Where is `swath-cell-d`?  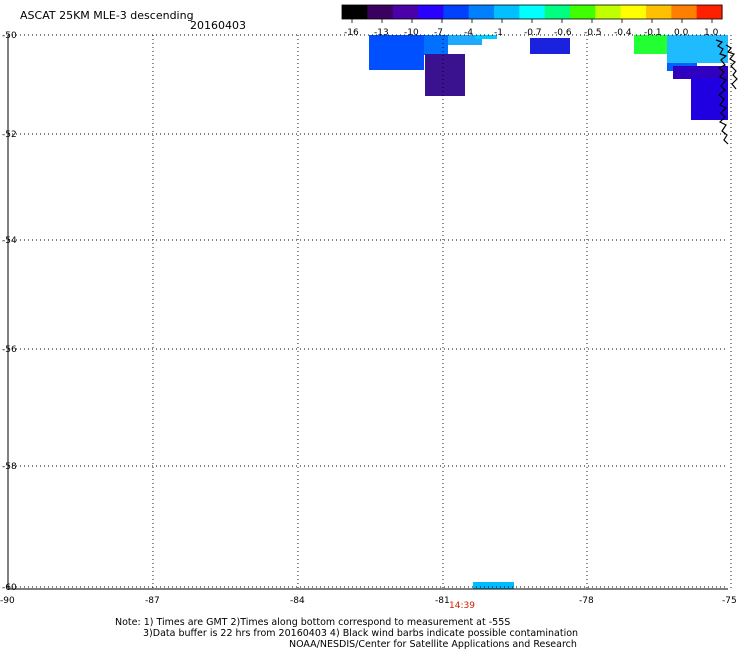 swath-cell-d is located at coordinates (465, 40).